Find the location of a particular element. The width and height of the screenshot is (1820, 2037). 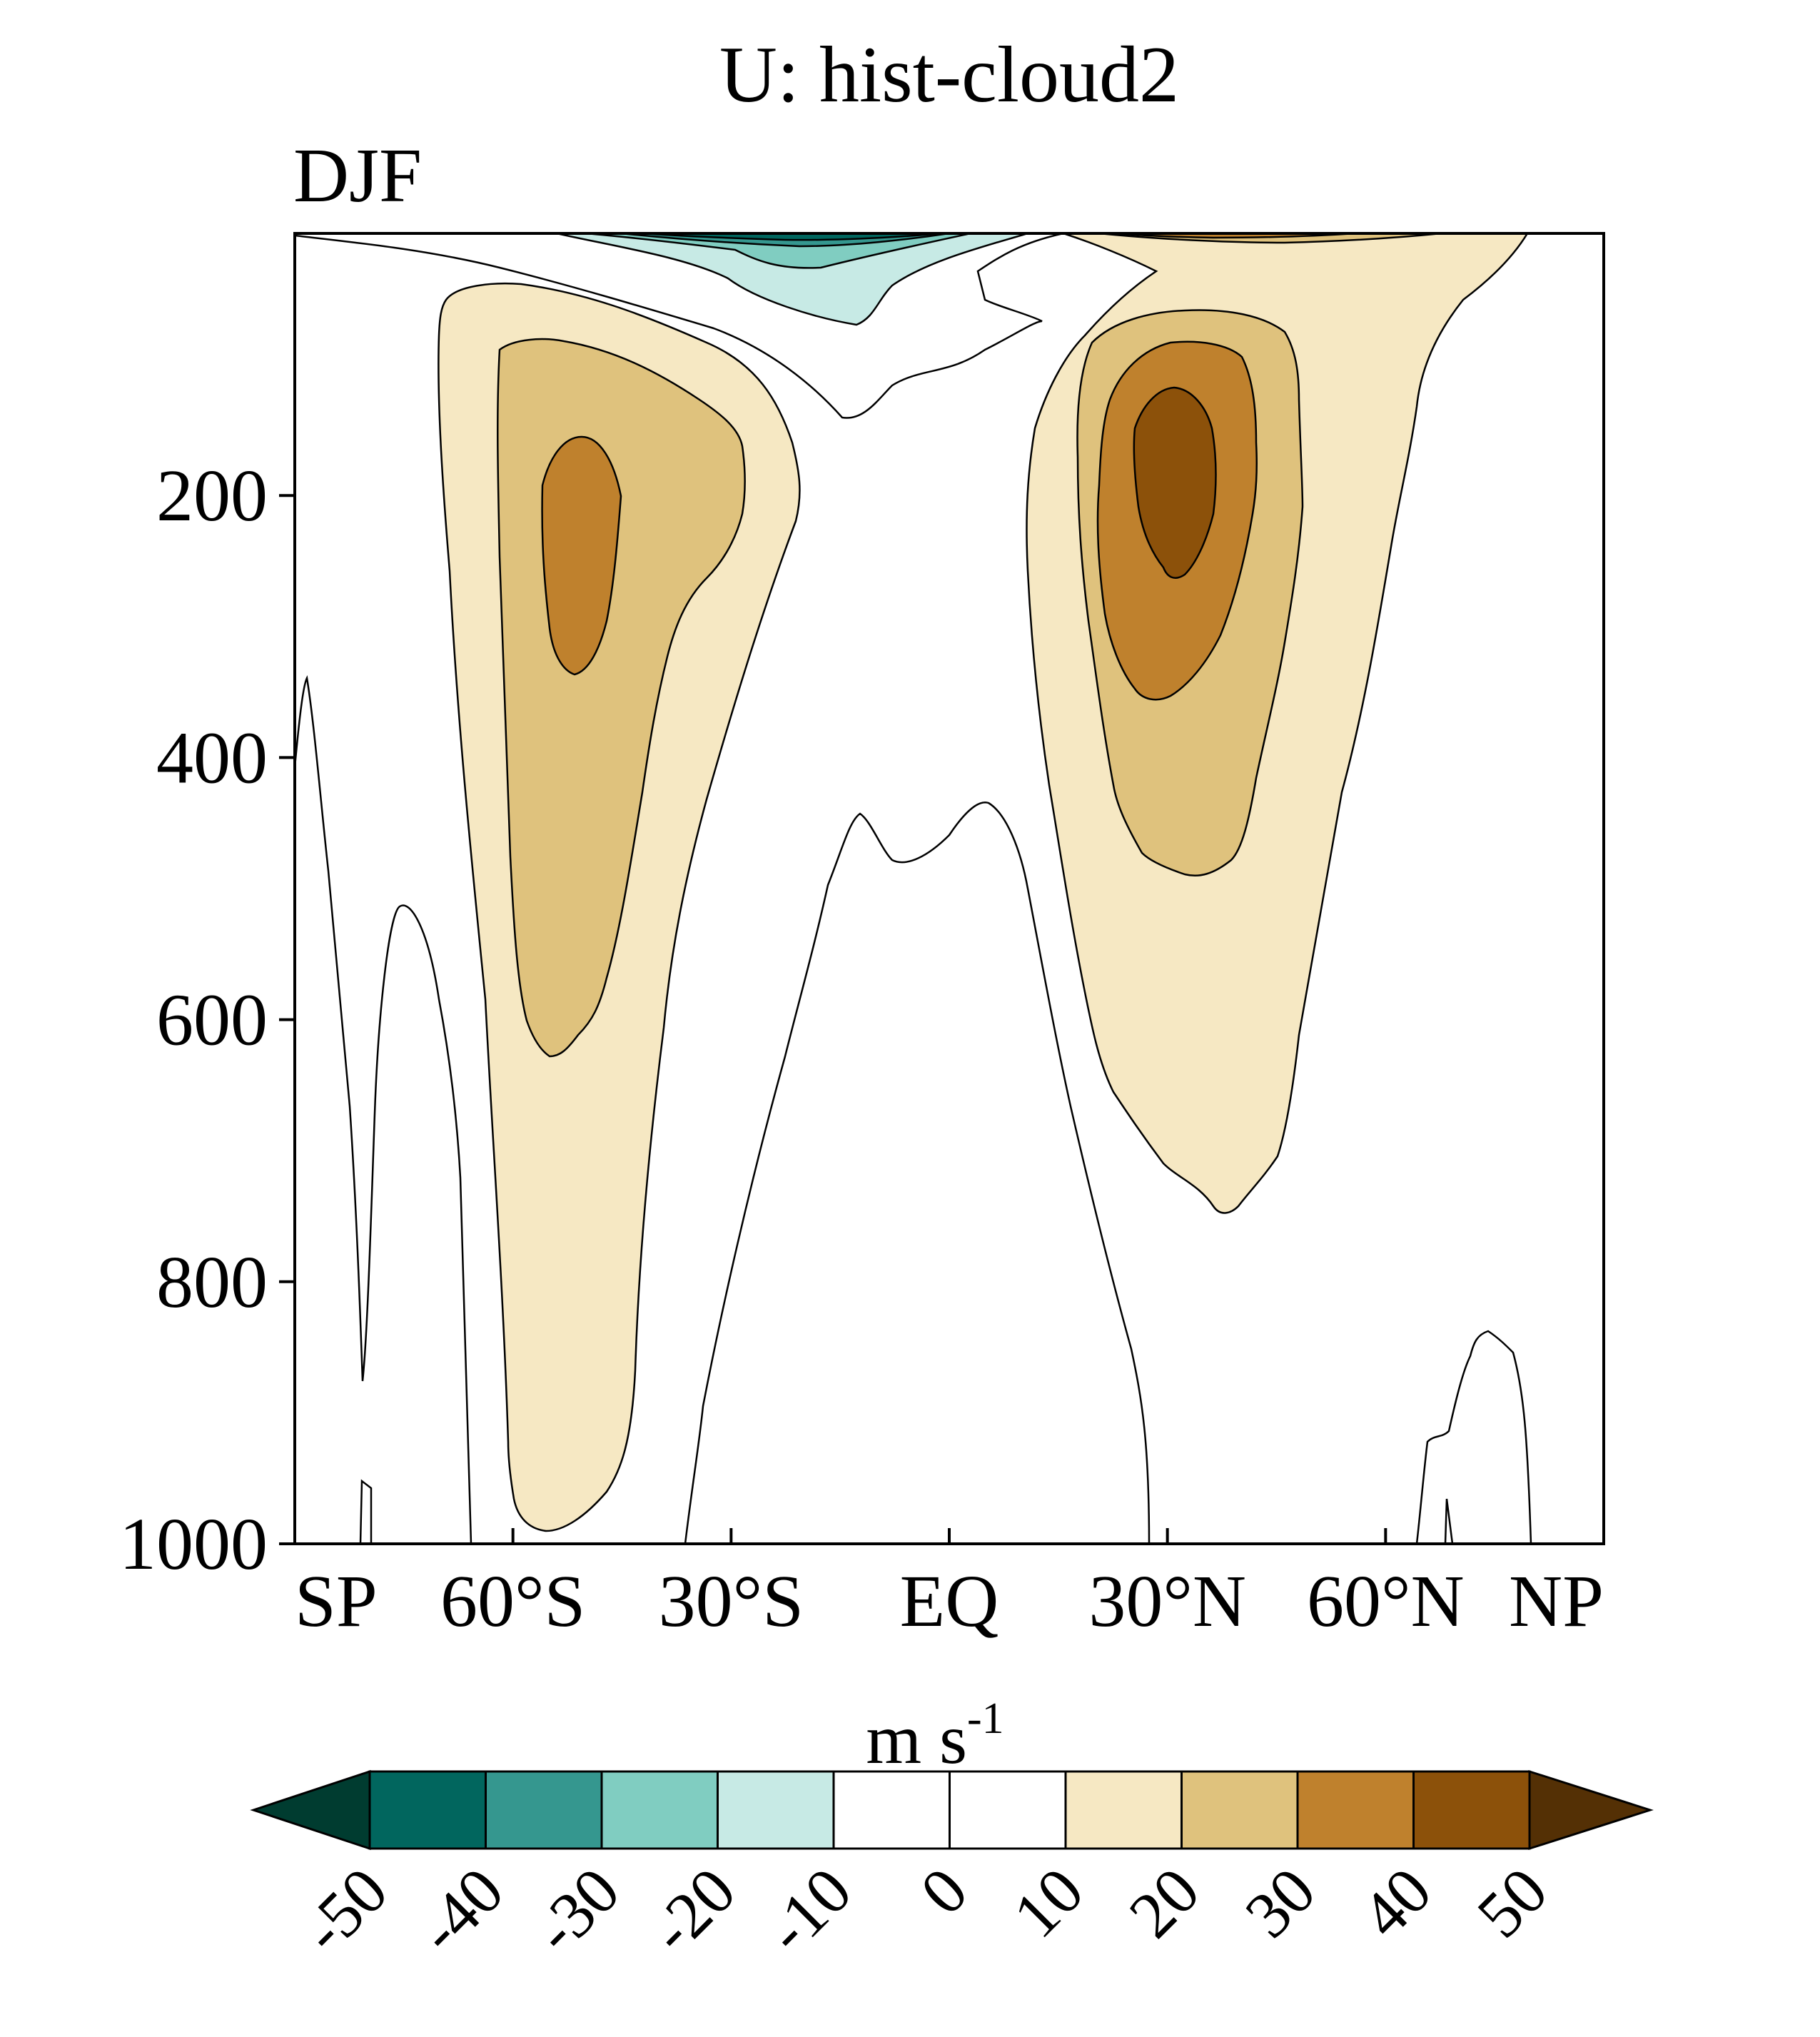

colorbar-arrow-high is located at coordinates (1591, 1810).